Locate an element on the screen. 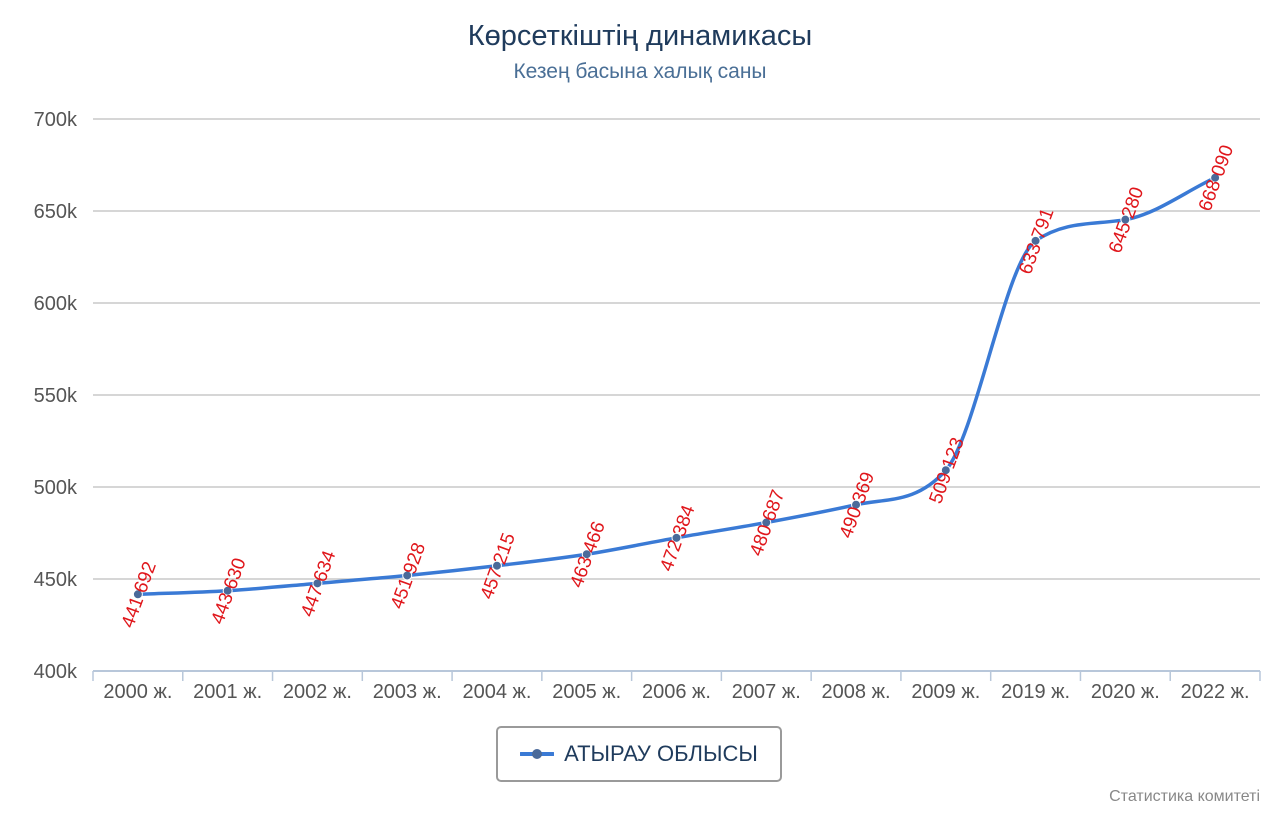 The image size is (1280, 816). data-label: 509 123 is located at coordinates (947, 471).